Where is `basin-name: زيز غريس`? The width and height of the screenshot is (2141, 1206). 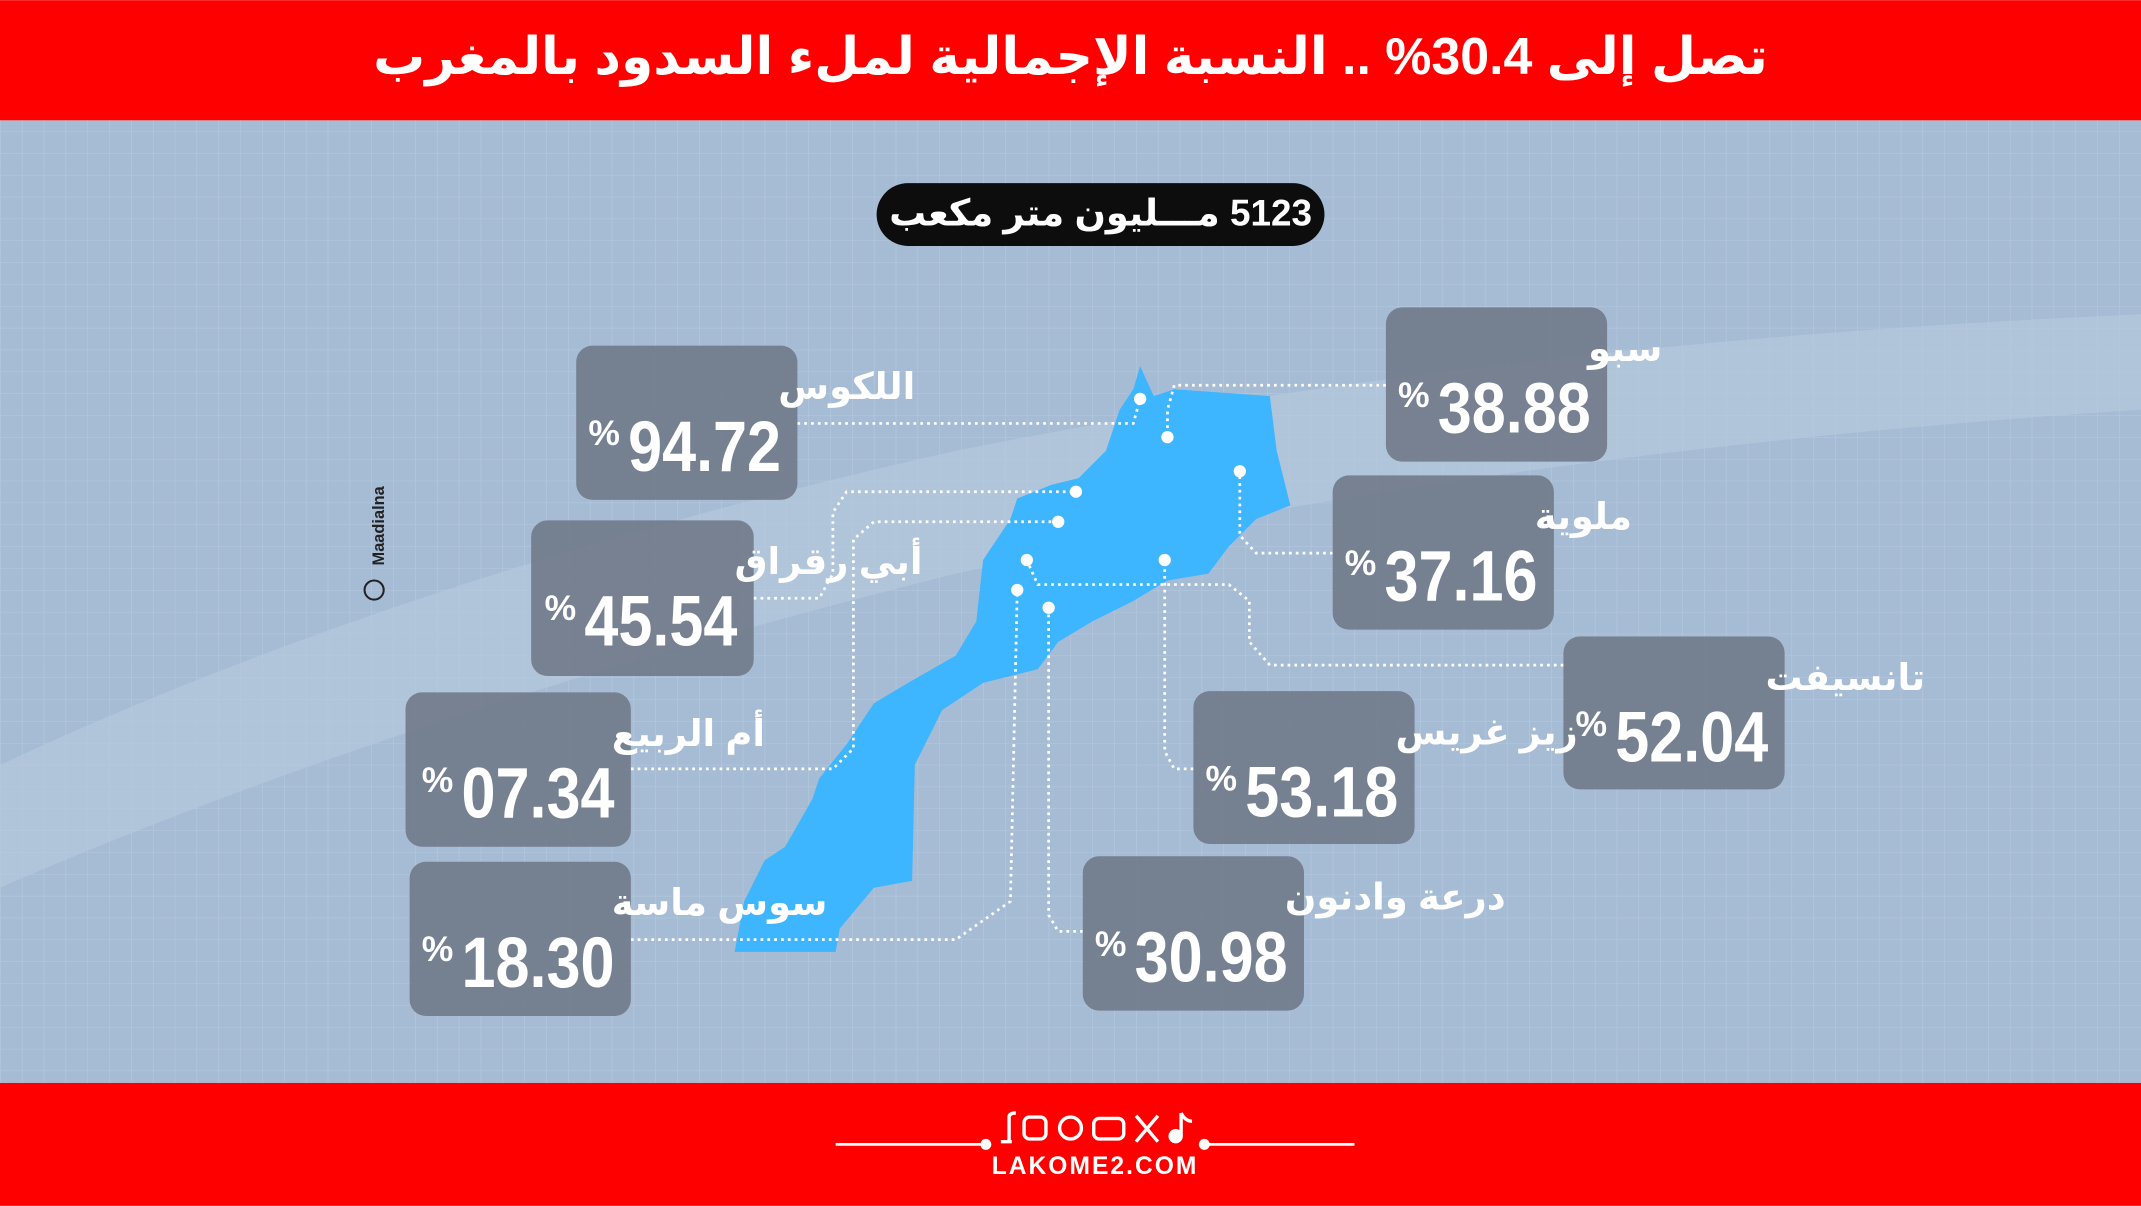
basin-name: زيز غريس is located at coordinates (1486, 732).